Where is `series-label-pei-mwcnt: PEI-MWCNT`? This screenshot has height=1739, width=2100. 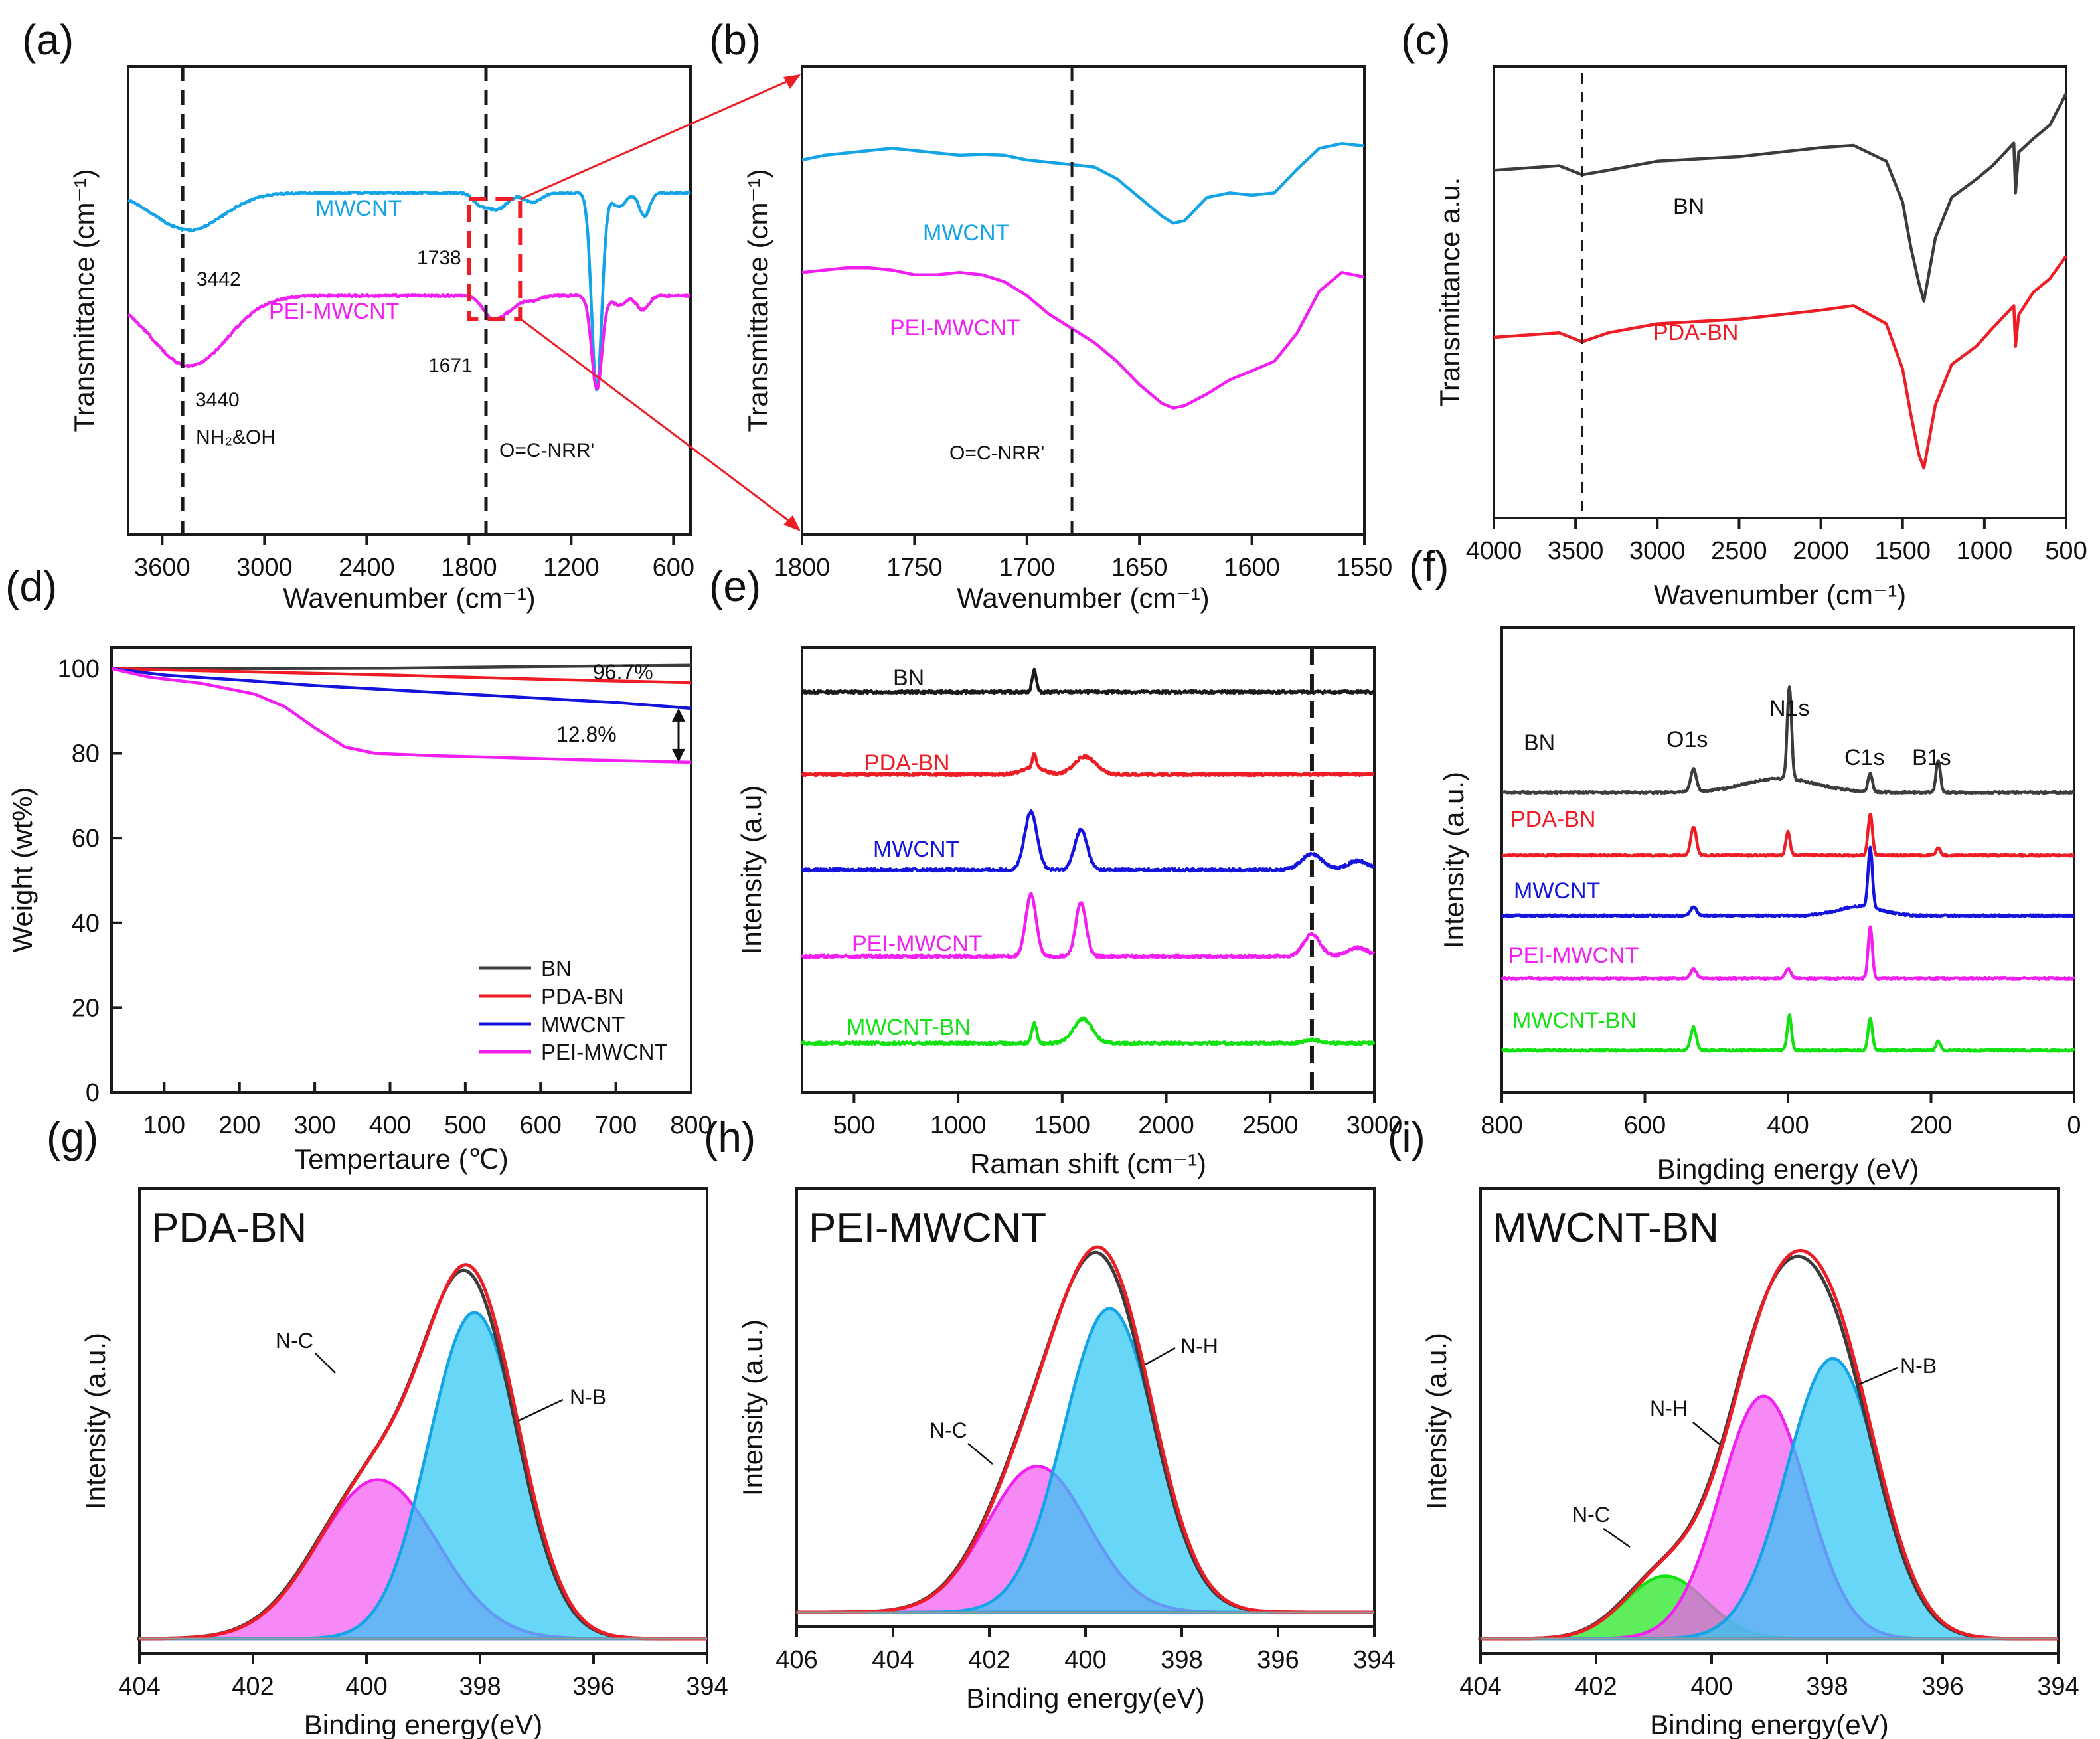
series-label-pei-mwcnt: PEI-MWCNT is located at coordinates (334, 311).